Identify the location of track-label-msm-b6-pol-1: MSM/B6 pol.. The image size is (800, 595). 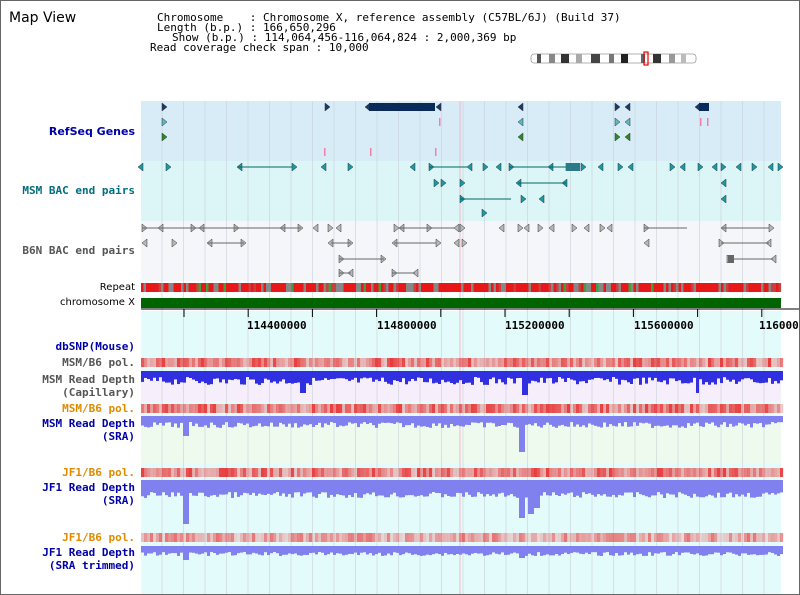
(98, 362).